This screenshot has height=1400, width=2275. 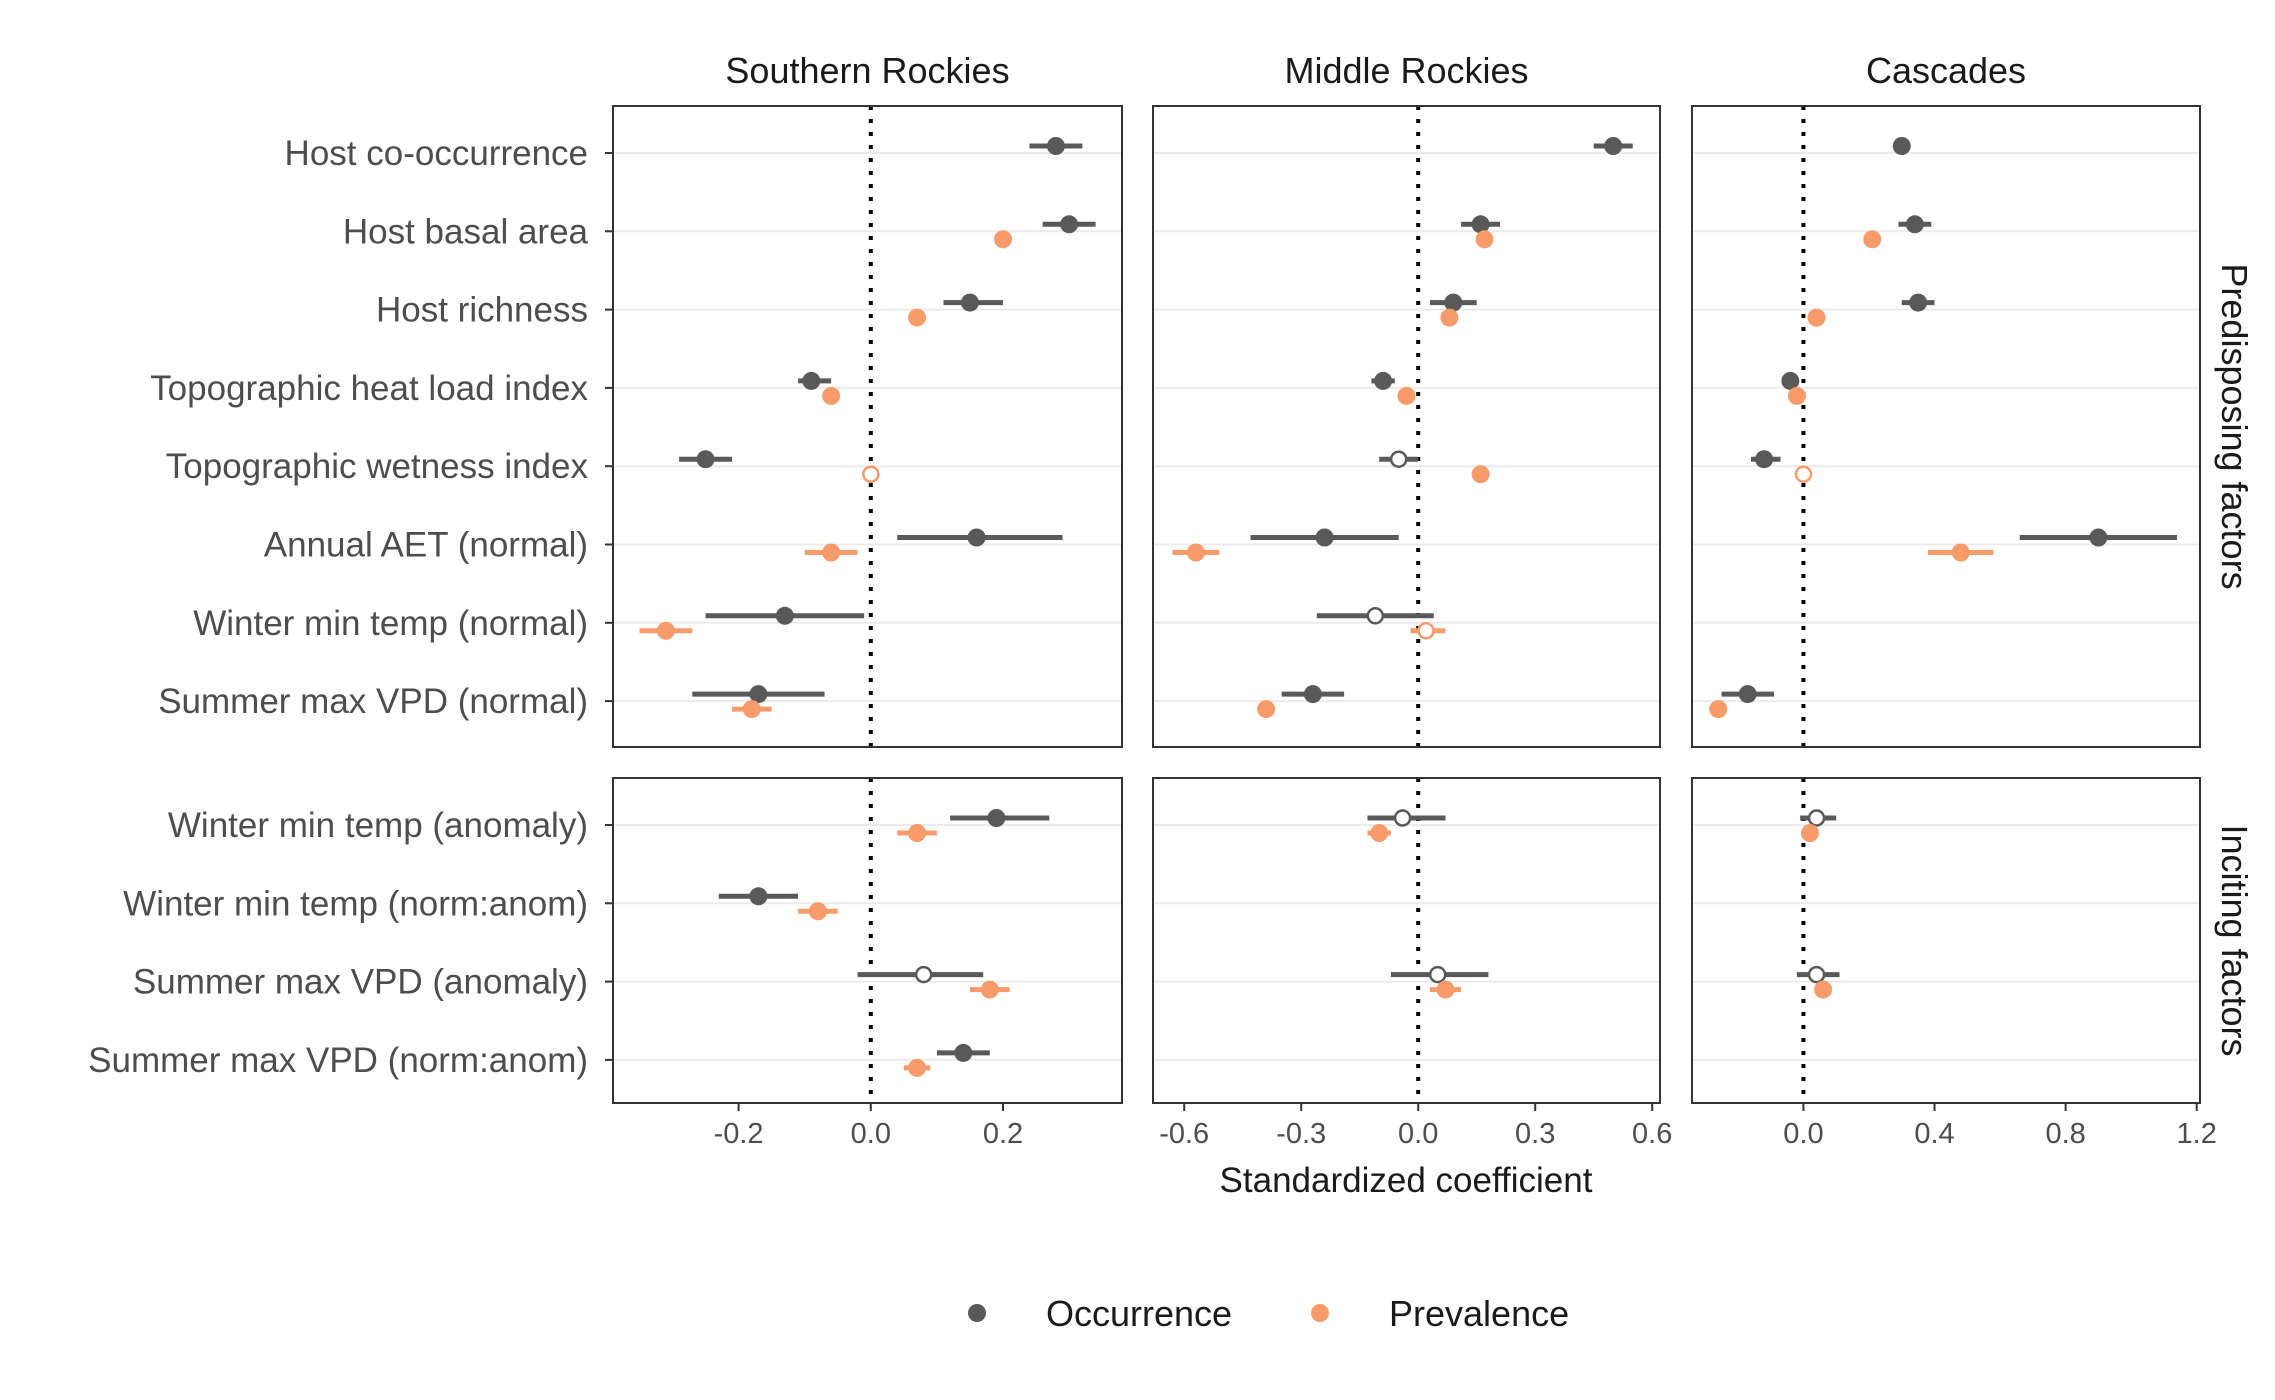 What do you see at coordinates (1823, 989) in the screenshot?
I see `point-prevalence-cascades-summer-max-vpd-anomaly` at bounding box center [1823, 989].